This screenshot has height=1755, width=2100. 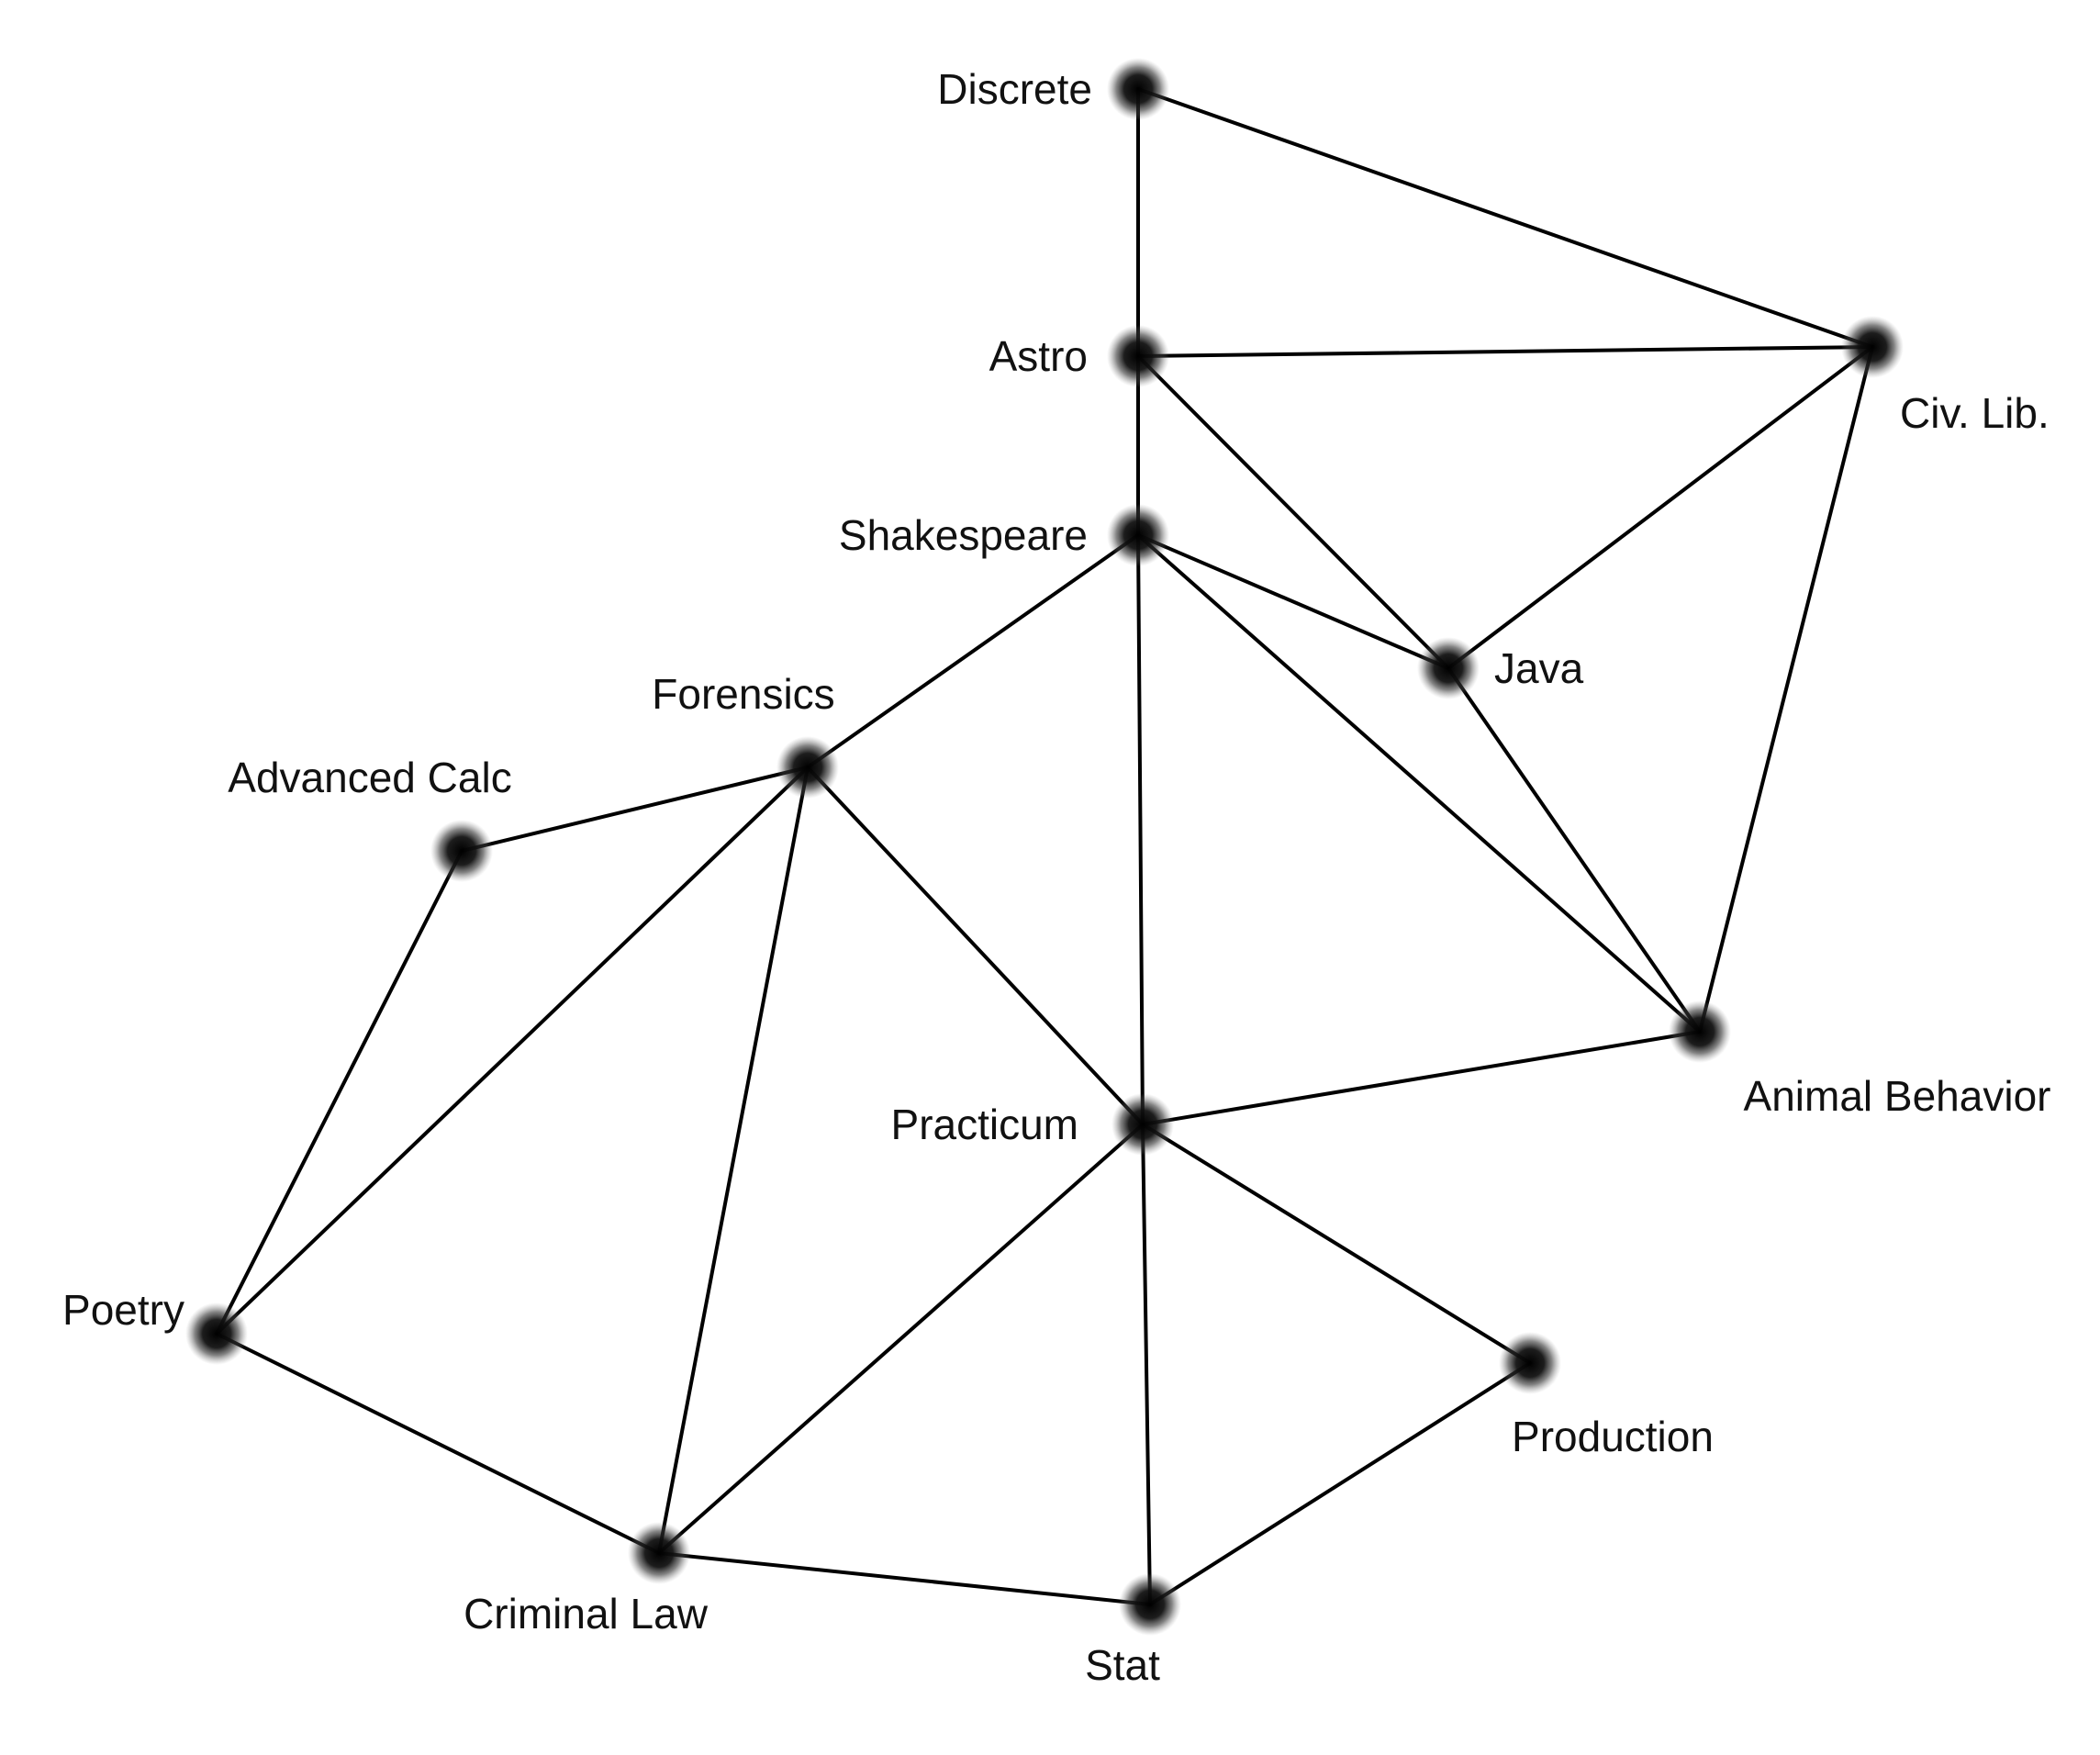 What do you see at coordinates (1786, 690) in the screenshot?
I see `edge-civlib-animal` at bounding box center [1786, 690].